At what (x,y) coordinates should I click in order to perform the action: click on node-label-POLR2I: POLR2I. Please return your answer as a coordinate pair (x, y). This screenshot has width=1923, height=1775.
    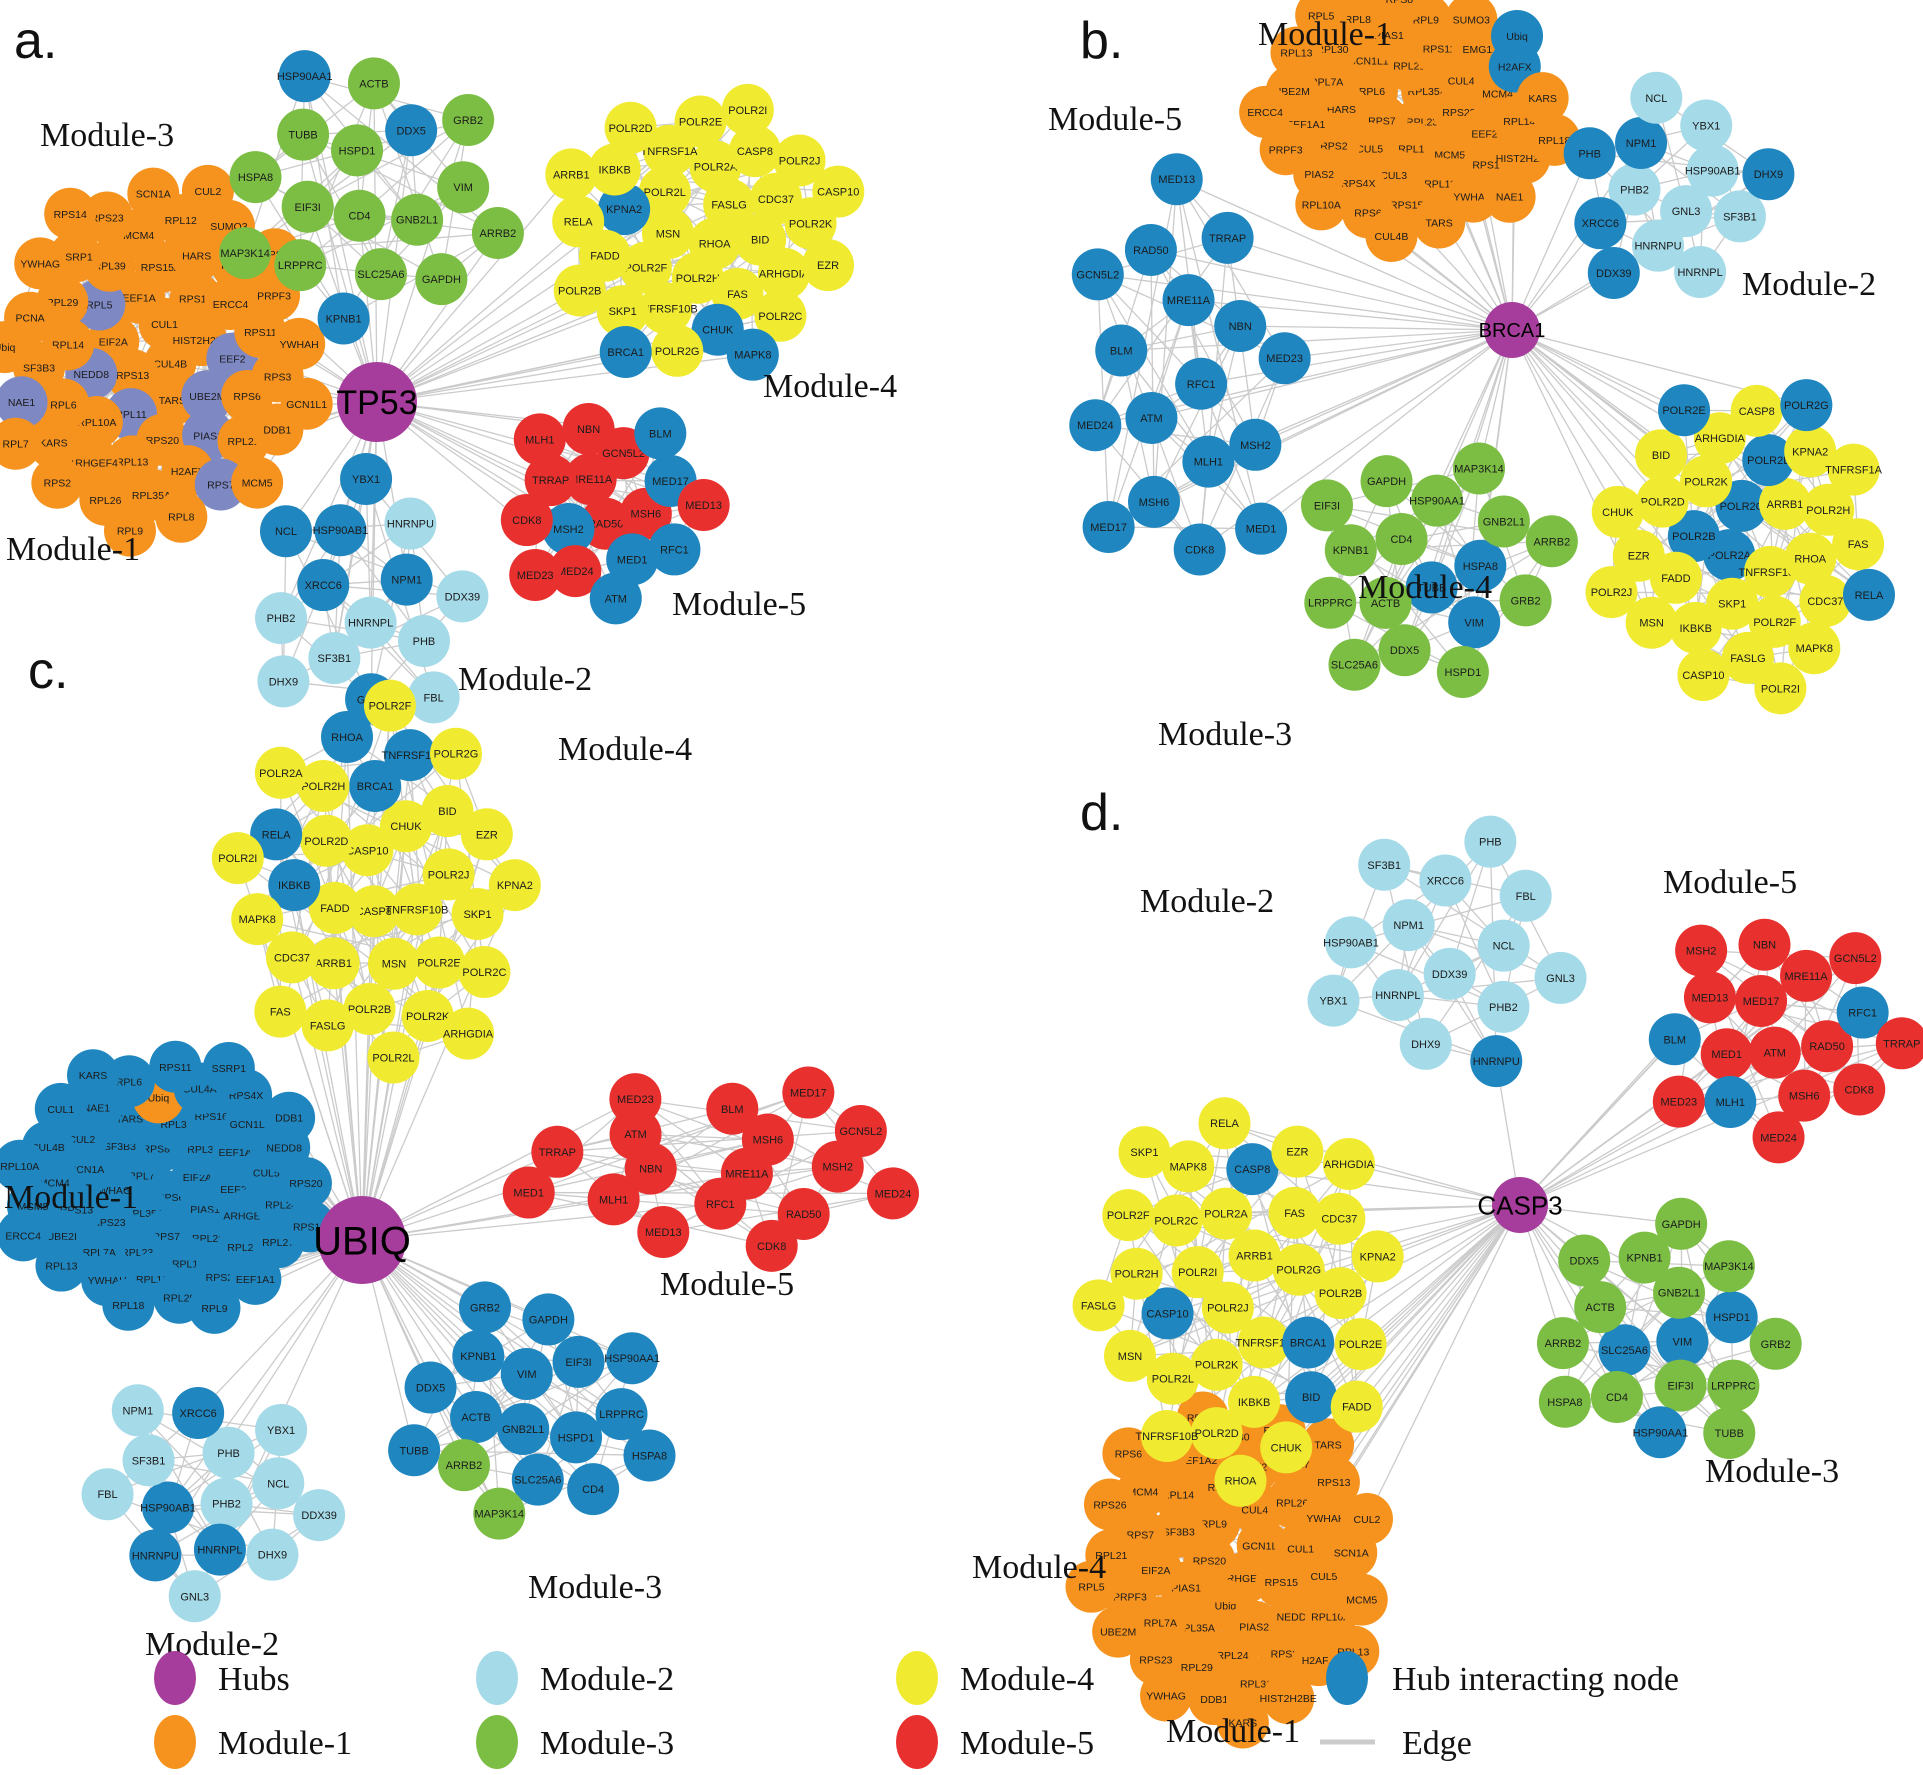
    Looking at the image, I should click on (747, 111).